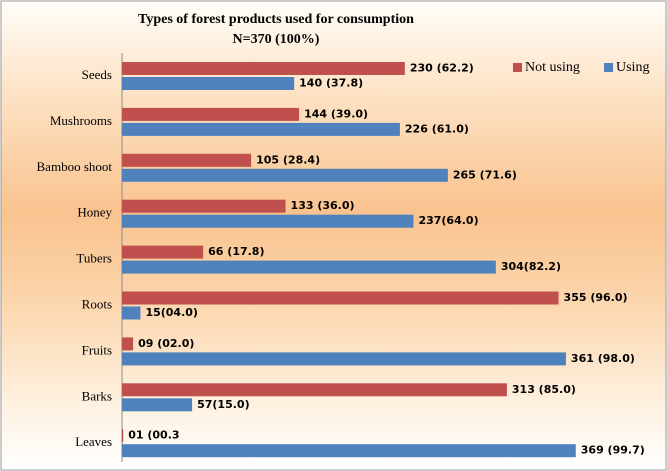 The image size is (667, 471). What do you see at coordinates (331, 83) in the screenshot?
I see `data-label: 140 (37.8)` at bounding box center [331, 83].